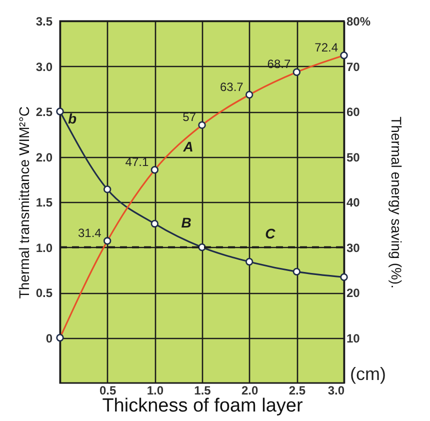 This screenshot has width=430, height=421. What do you see at coordinates (326, 47) in the screenshot?
I see `data-label: 72.4` at bounding box center [326, 47].